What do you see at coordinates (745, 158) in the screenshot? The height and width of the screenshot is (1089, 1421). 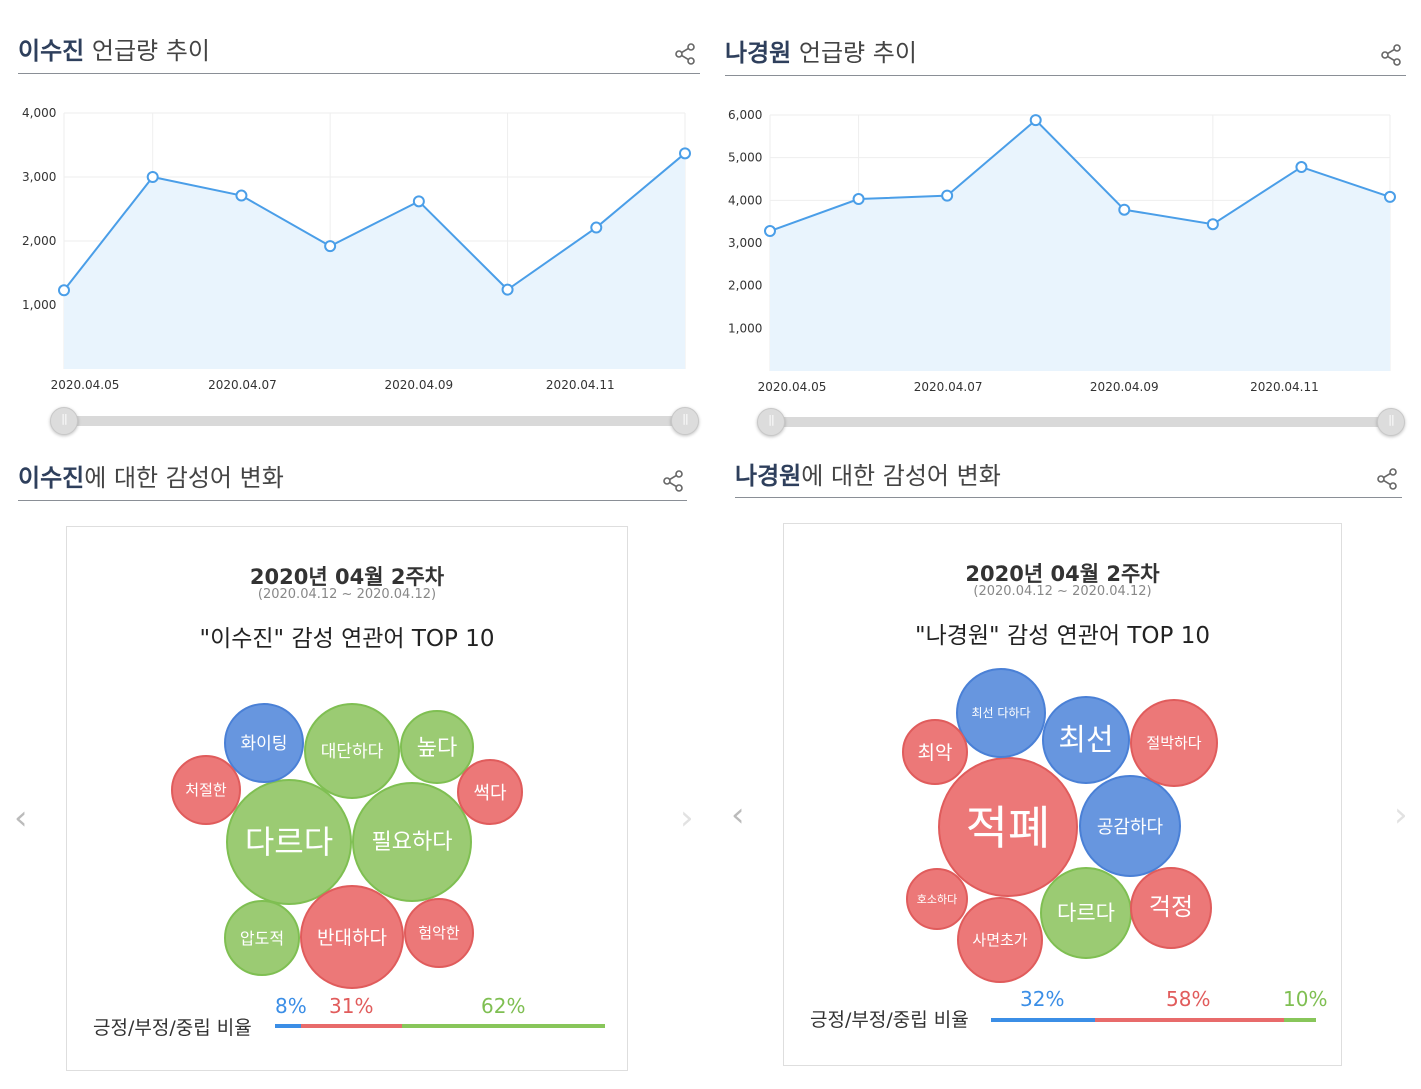 I see `y-tick-label: 5,000` at bounding box center [745, 158].